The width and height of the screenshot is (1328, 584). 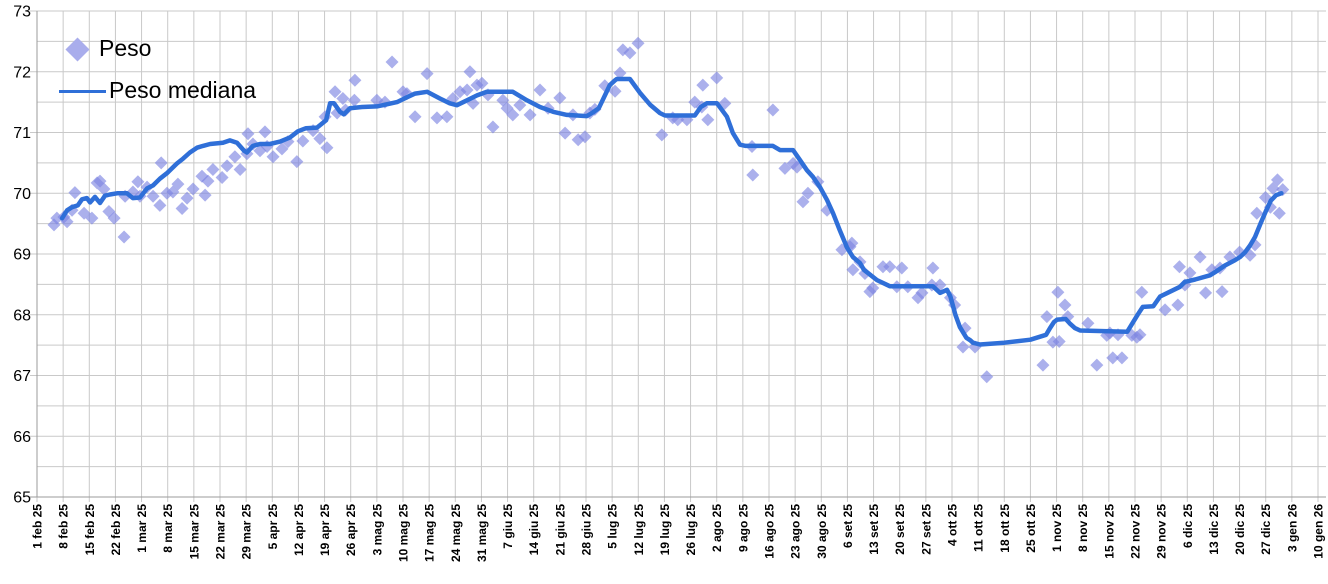 I want to click on y-tick-label: 70, so click(x=22, y=194).